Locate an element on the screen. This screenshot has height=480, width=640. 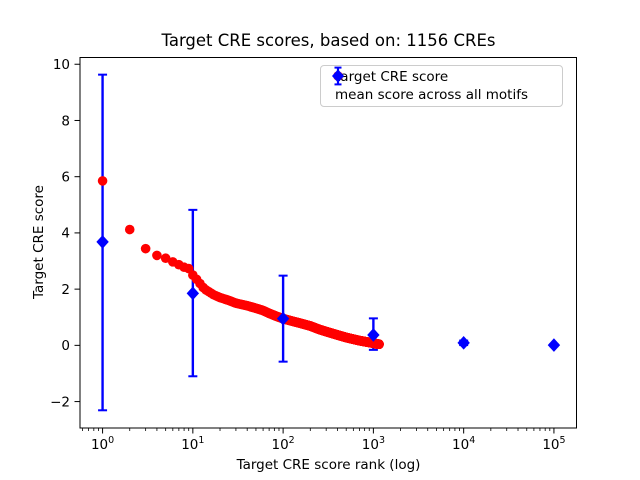
x-tick-label: 10⁰ is located at coordinates (102, 444).